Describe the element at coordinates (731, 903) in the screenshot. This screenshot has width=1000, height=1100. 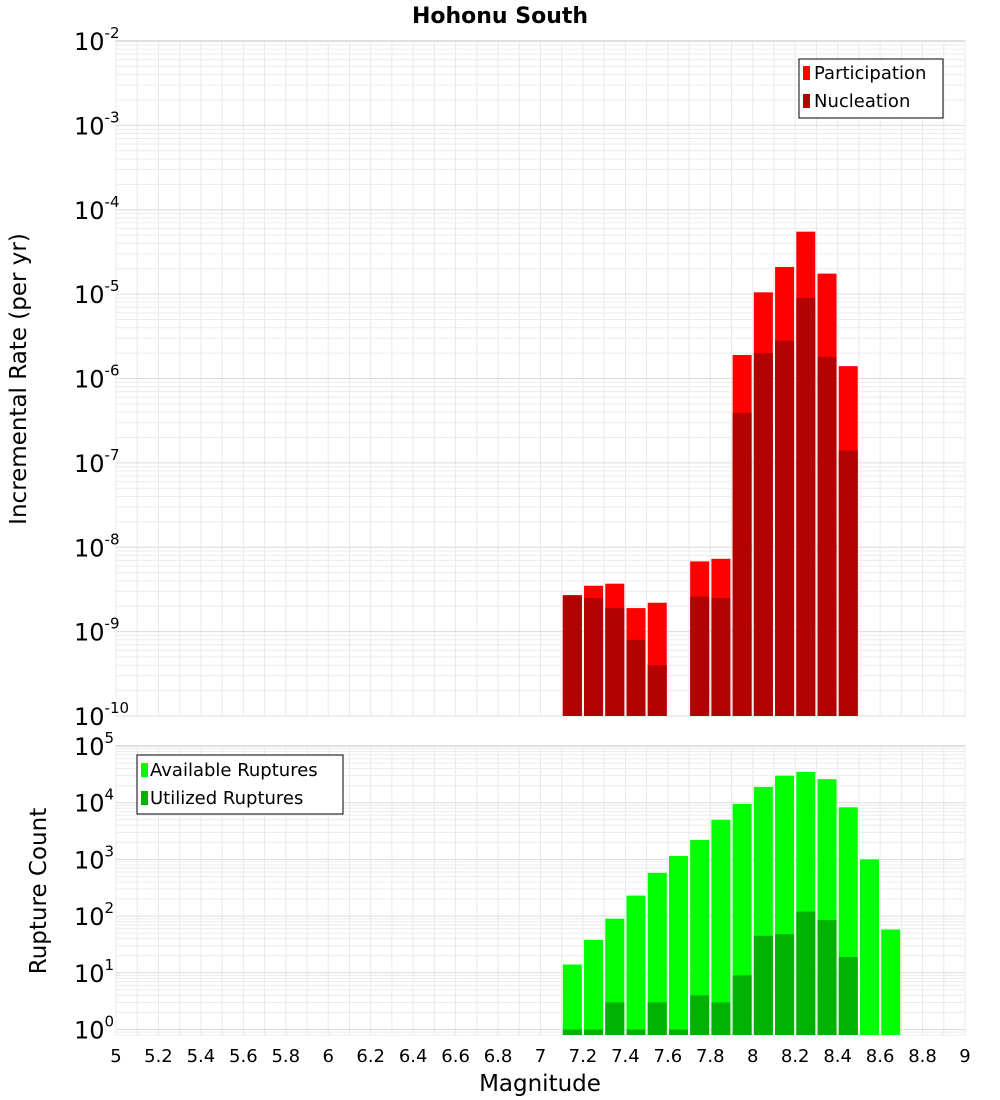
I see `count-bars` at that location.